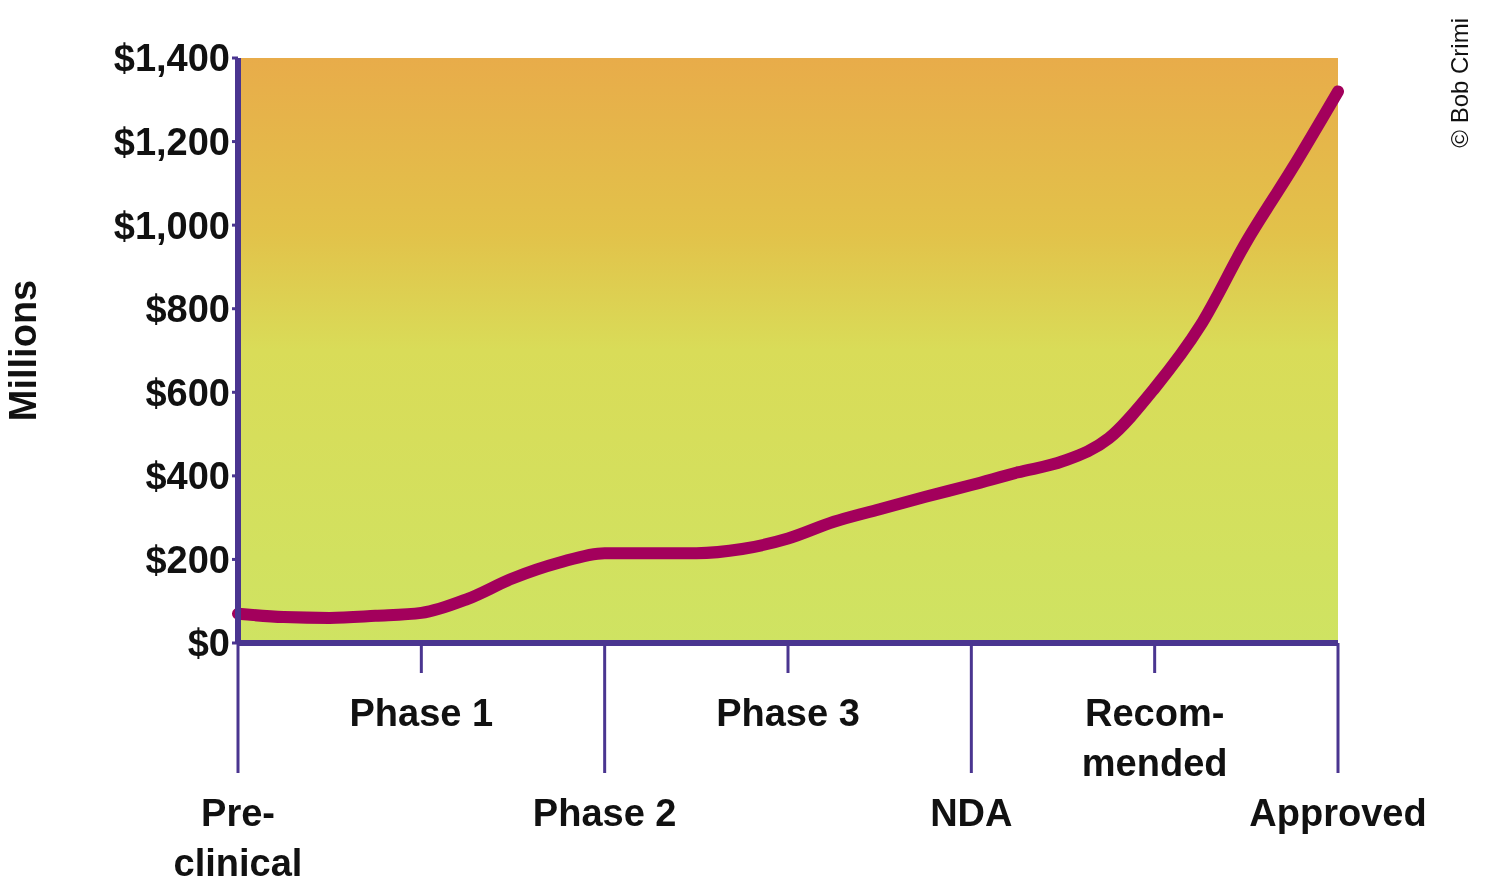  Describe the element at coordinates (23, 350) in the screenshot. I see `y-axis-title: Millions` at that location.